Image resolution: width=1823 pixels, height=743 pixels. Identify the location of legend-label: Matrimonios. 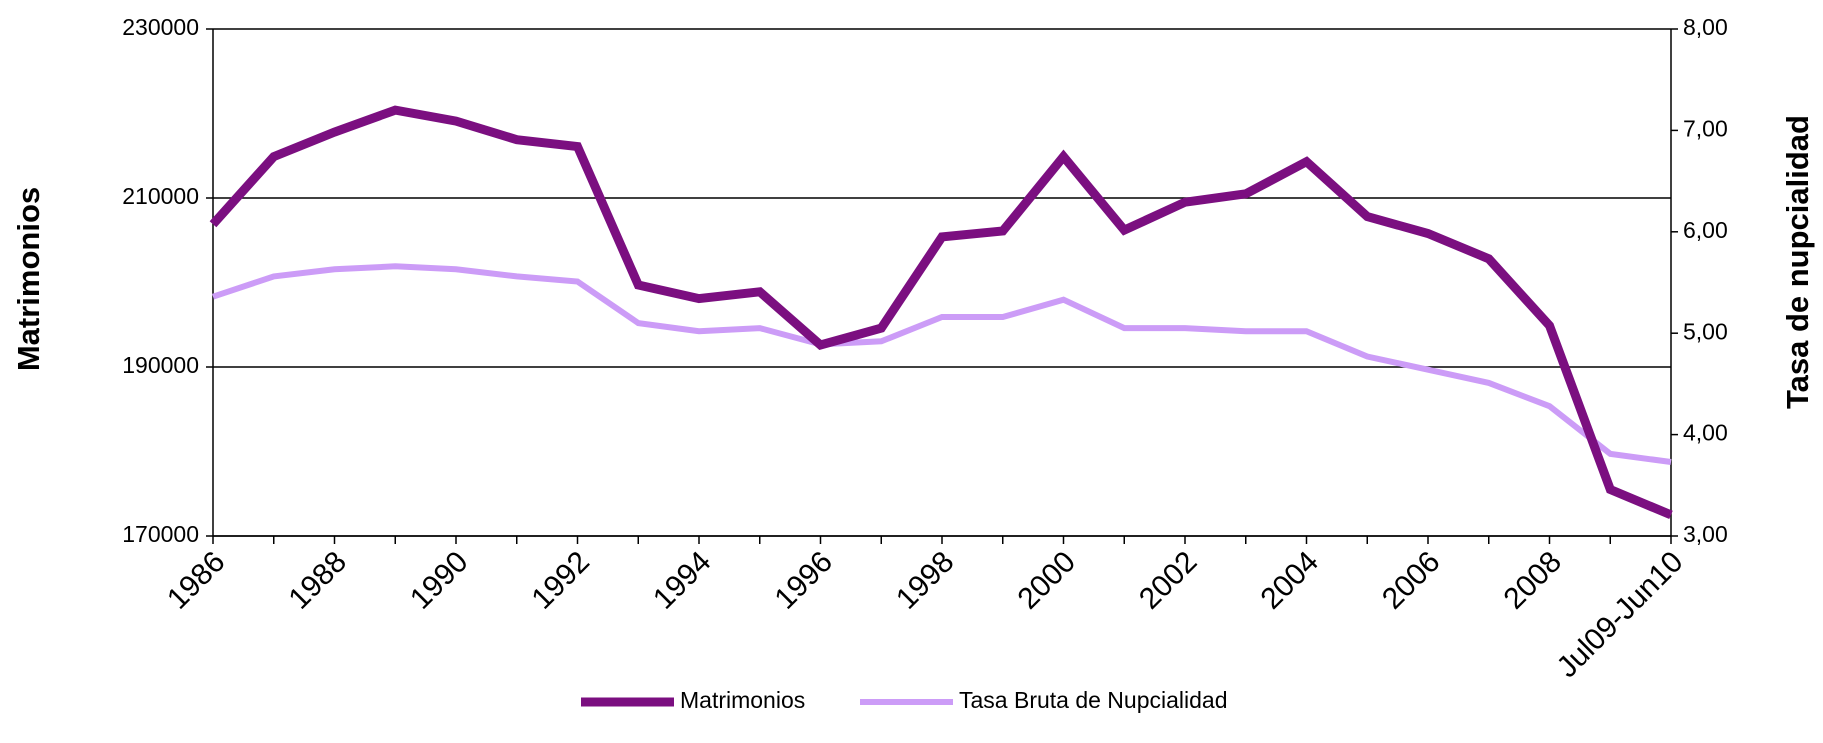
(742, 700).